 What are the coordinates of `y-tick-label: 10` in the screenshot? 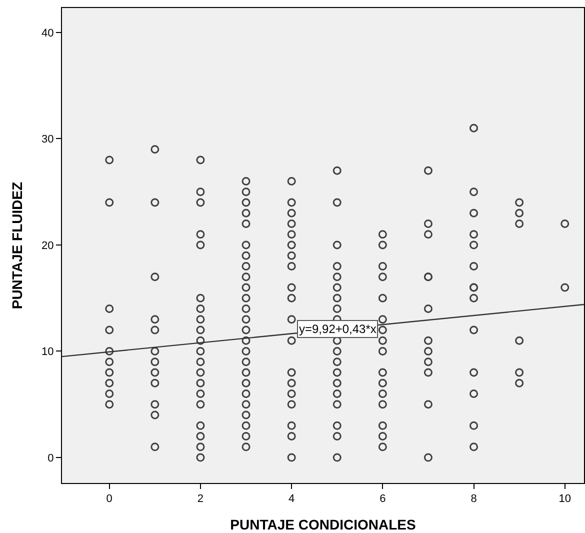 It's located at (48, 352).